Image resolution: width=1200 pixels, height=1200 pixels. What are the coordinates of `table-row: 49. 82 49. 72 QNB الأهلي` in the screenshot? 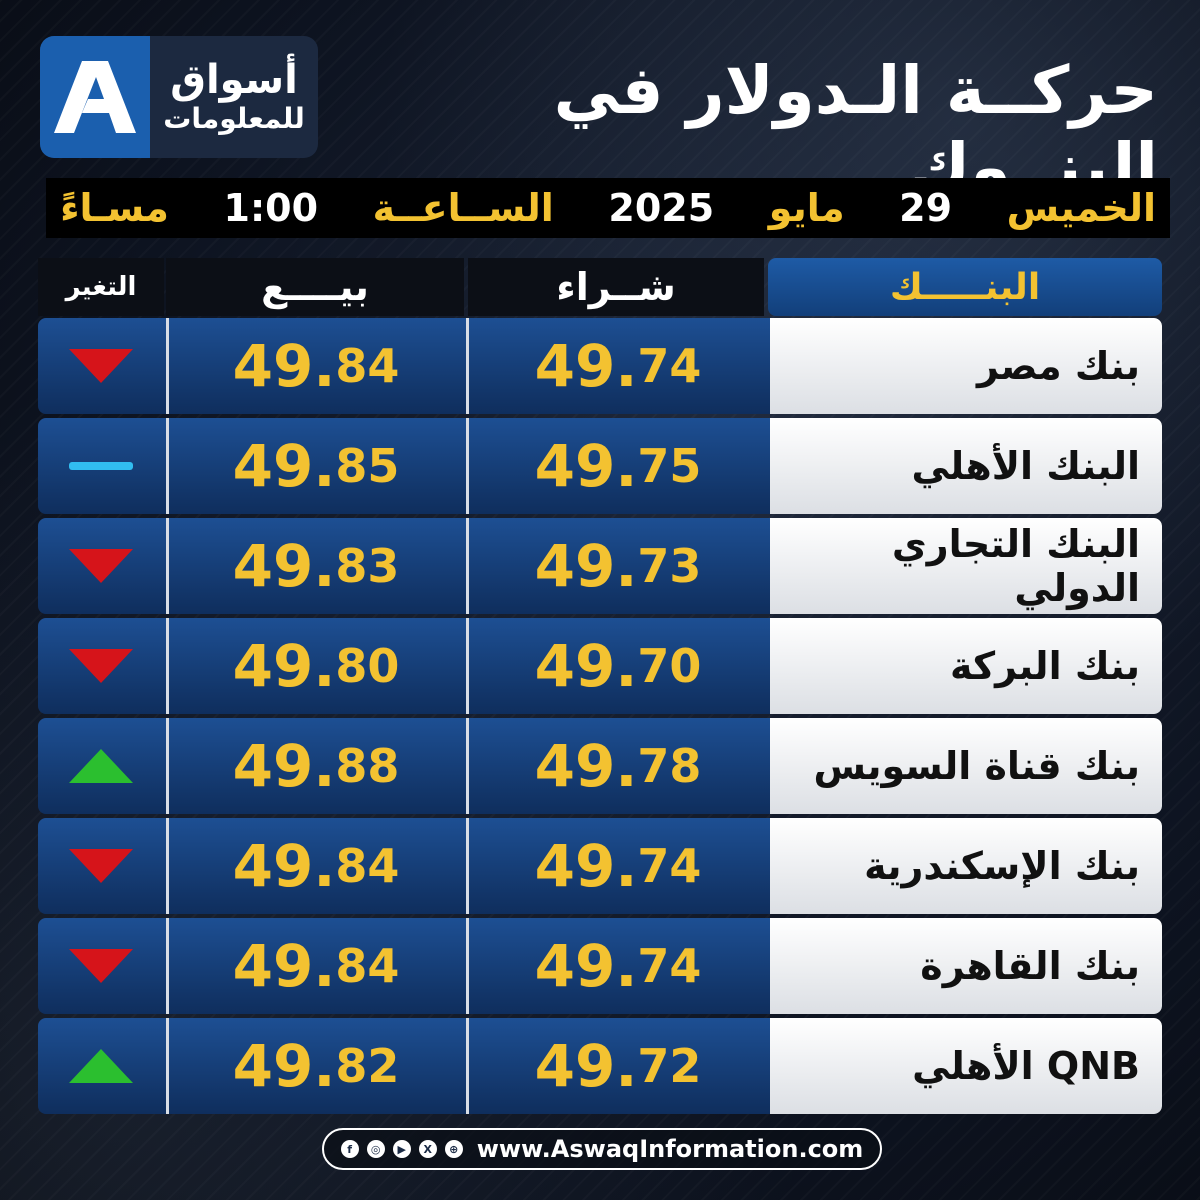 It's located at (600, 1066).